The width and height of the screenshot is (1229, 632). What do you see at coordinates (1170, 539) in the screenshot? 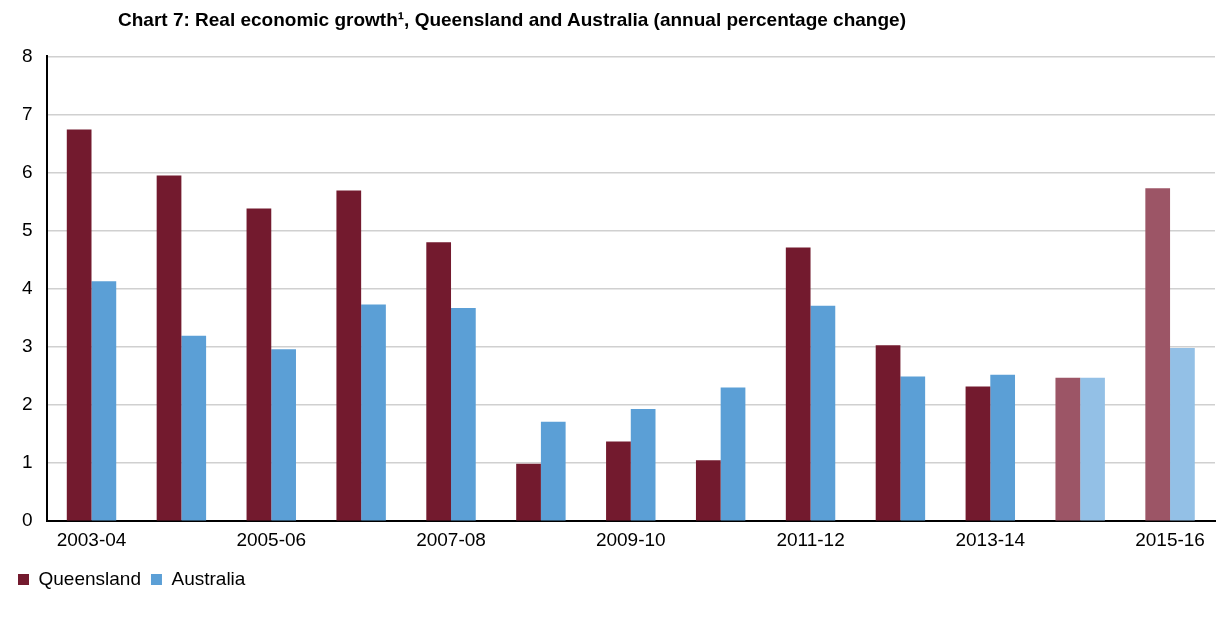
I see `x-tick-label: 2015-16` at bounding box center [1170, 539].